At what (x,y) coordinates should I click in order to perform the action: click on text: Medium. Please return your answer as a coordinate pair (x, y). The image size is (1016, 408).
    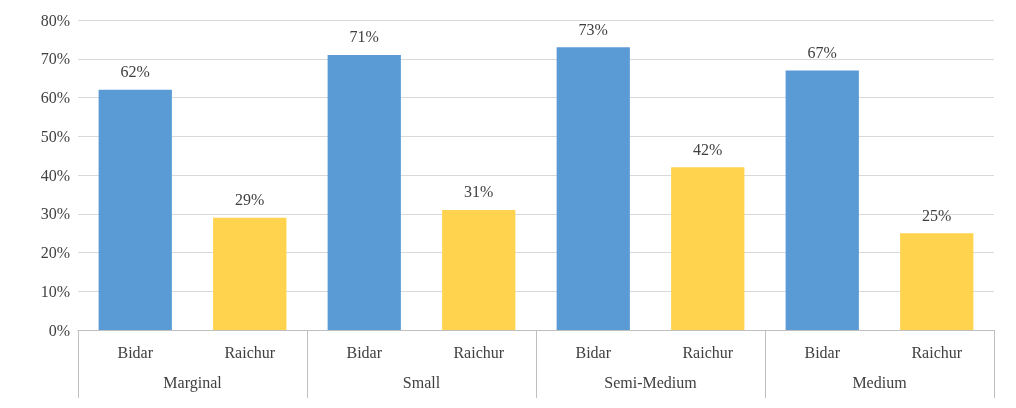
    Looking at the image, I should click on (880, 382).